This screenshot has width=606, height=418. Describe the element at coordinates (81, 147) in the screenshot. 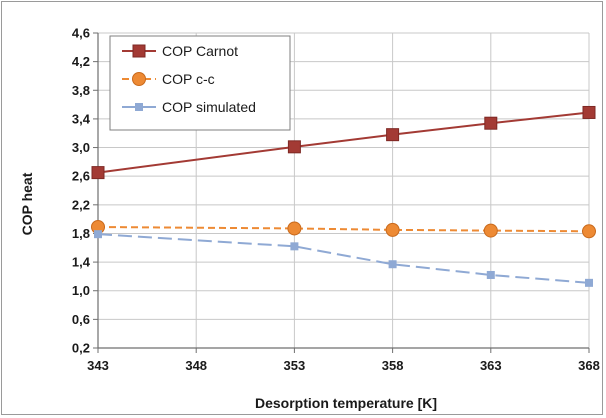

I see `y-tick-label: 3,0` at that location.